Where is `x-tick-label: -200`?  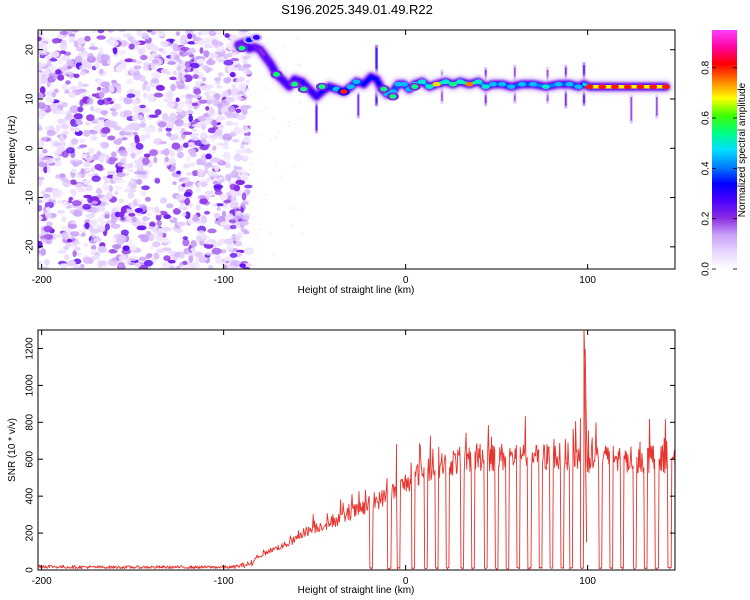
x-tick-label: -200 is located at coordinates (42, 280).